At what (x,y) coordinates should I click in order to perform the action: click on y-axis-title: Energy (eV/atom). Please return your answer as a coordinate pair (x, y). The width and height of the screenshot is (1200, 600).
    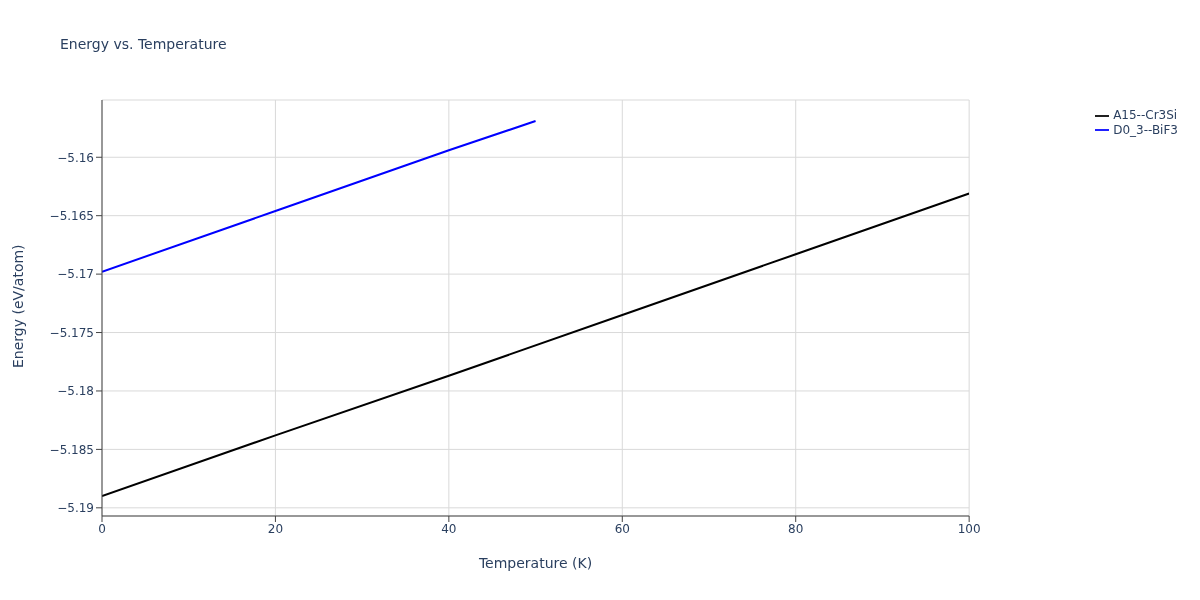
    Looking at the image, I should click on (17, 306).